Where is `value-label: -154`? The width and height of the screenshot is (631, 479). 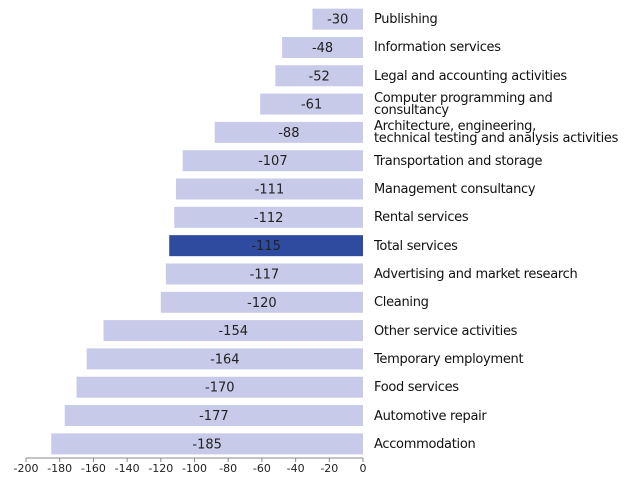
value-label: -154 is located at coordinates (233, 331).